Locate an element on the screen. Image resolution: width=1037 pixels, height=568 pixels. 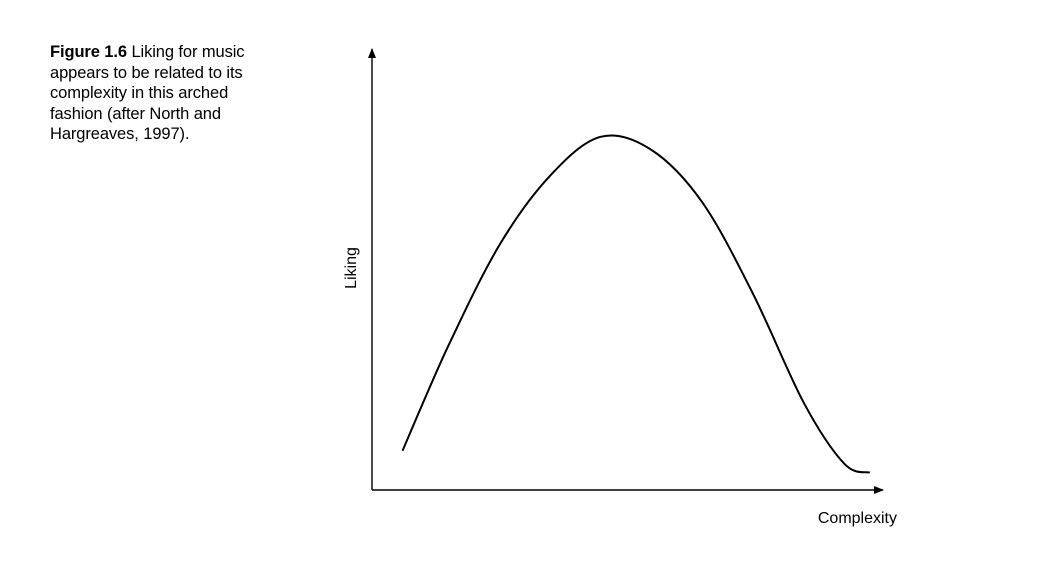
caption-line-2: appears to be related to its is located at coordinates (146, 72).